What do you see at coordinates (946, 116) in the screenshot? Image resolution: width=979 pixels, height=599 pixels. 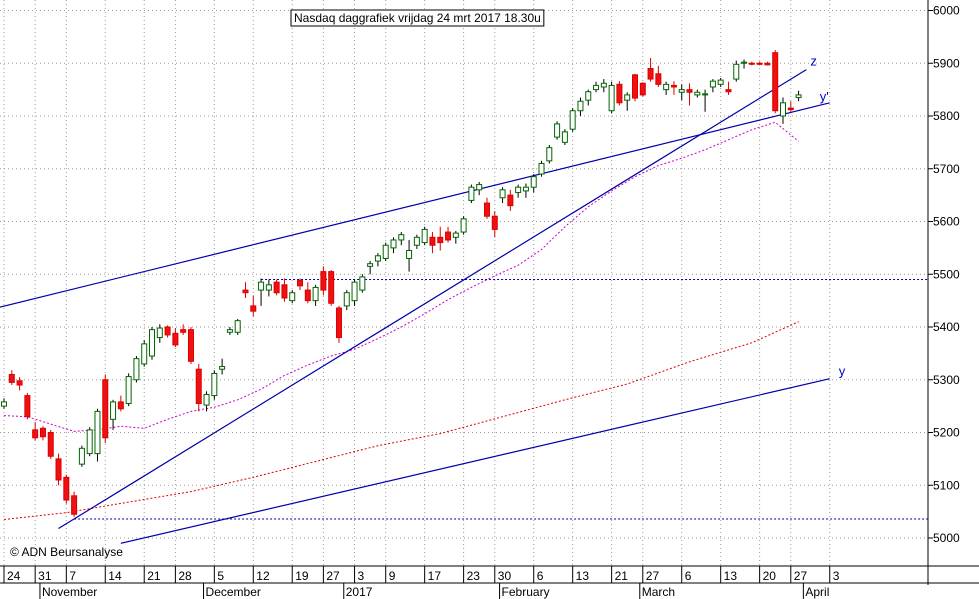 I see `y-tick-label: 5800` at bounding box center [946, 116].